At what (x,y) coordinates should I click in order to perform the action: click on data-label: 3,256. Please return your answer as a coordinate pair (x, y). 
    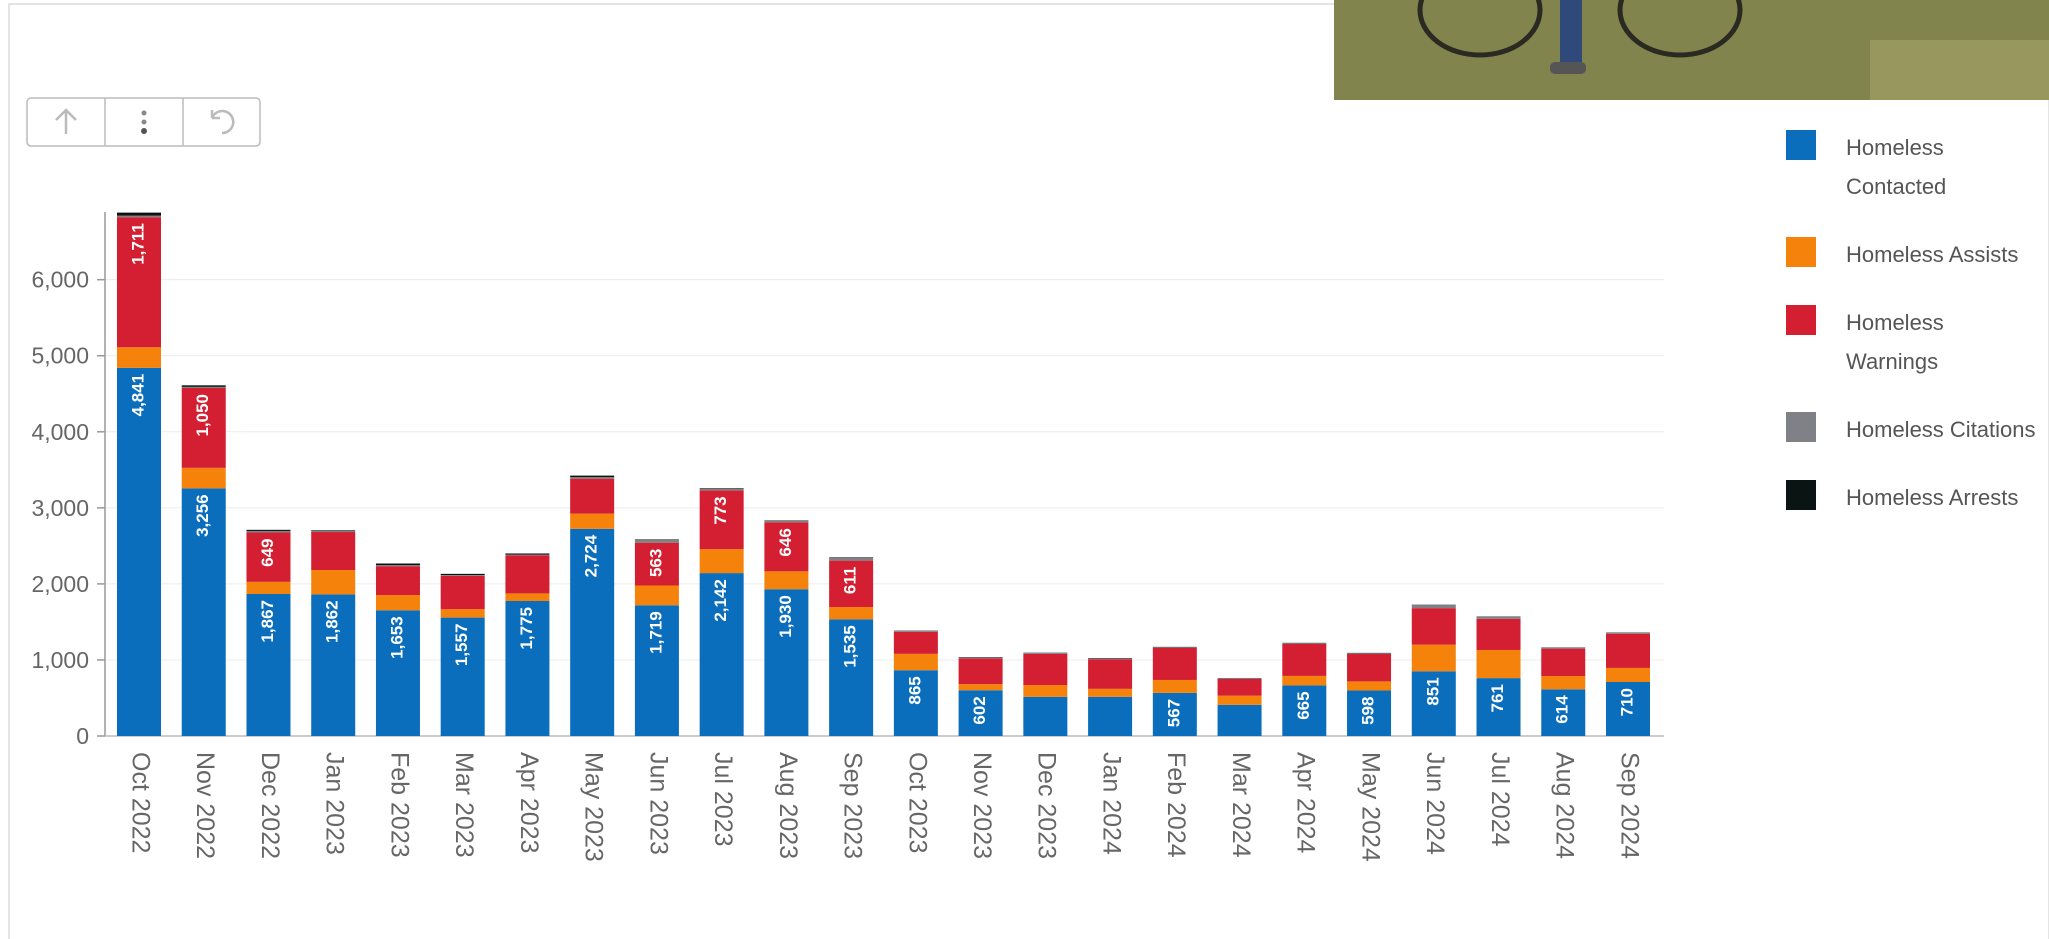
    Looking at the image, I should click on (202, 515).